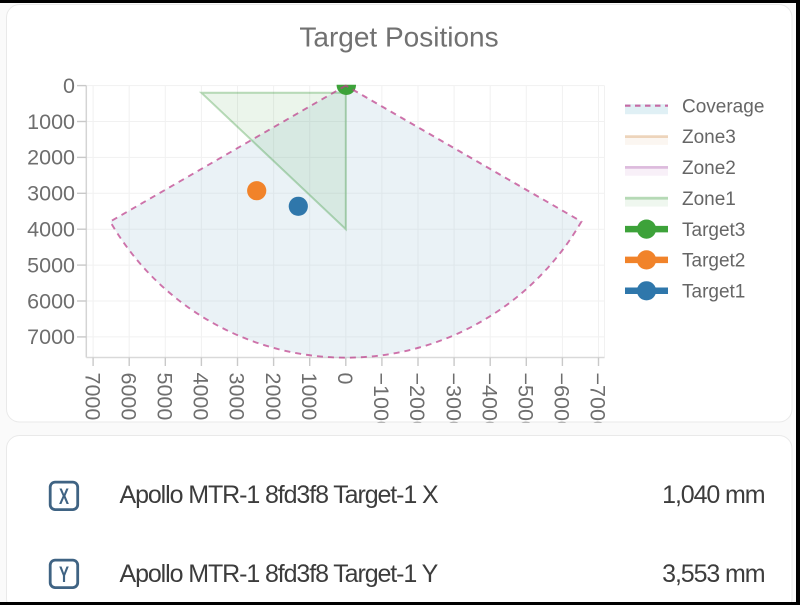  Describe the element at coordinates (562, 403) in the screenshot. I see `svg-text: −6000` at that location.